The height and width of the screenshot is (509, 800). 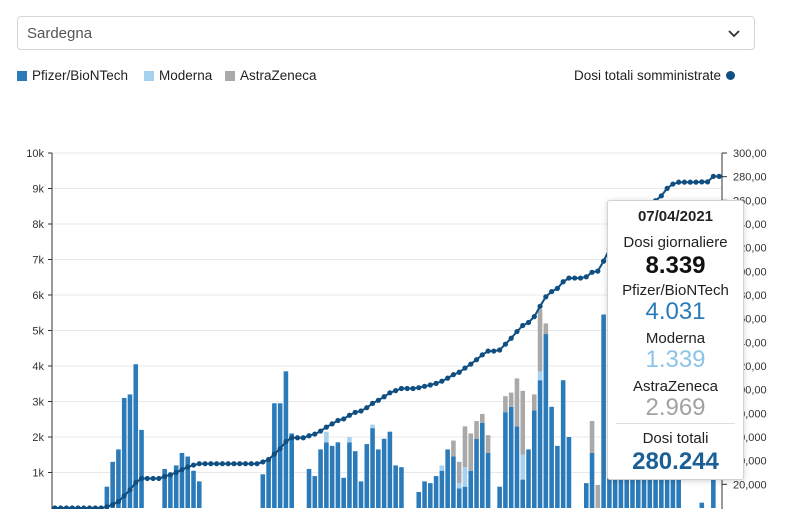 What do you see at coordinates (38, 403) in the screenshot?
I see `left-axis-tick-label: 3k` at bounding box center [38, 403].